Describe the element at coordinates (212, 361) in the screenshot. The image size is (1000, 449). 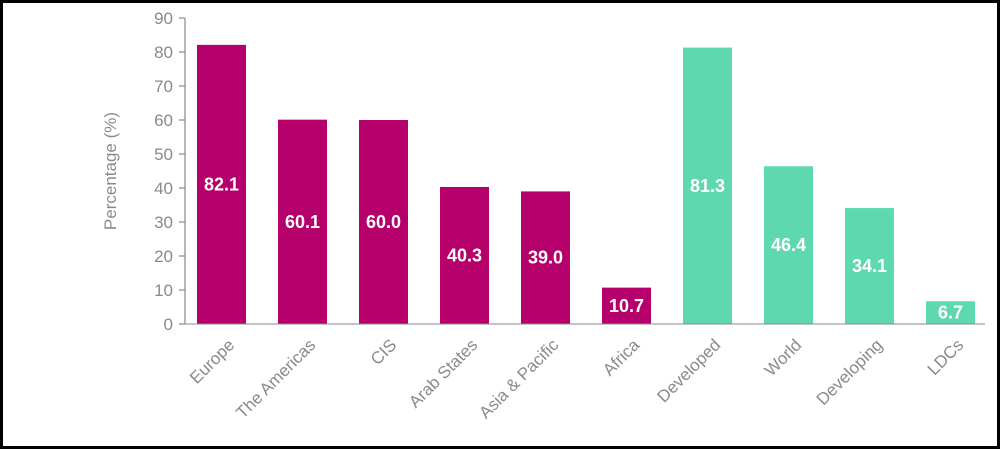
I see `x-tick-label: Europe` at that location.